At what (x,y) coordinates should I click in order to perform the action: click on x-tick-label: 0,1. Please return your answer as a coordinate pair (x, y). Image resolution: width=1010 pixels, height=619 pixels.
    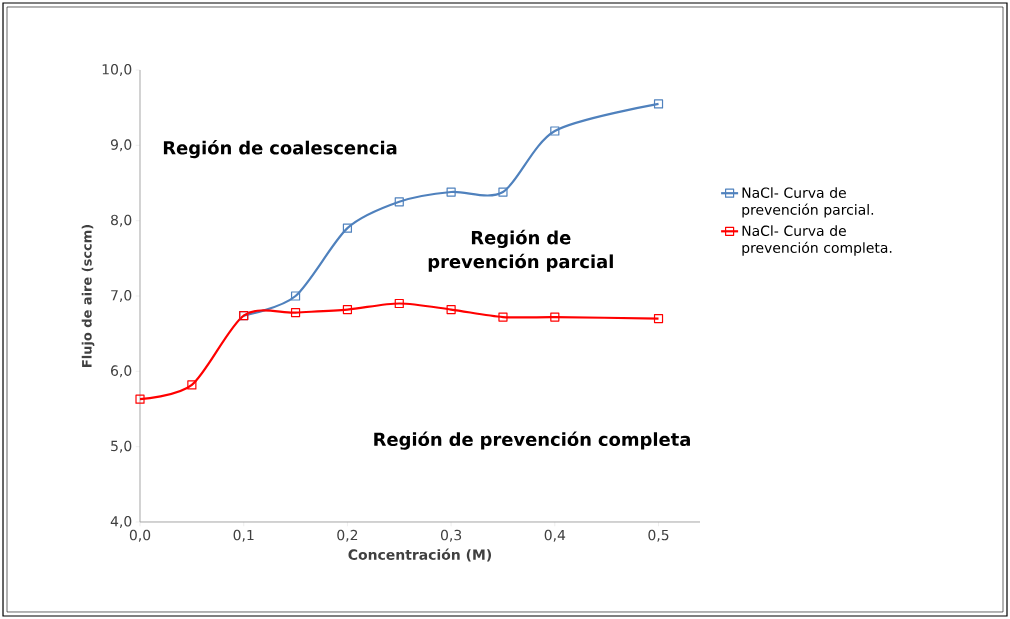
    Looking at the image, I should click on (243, 535).